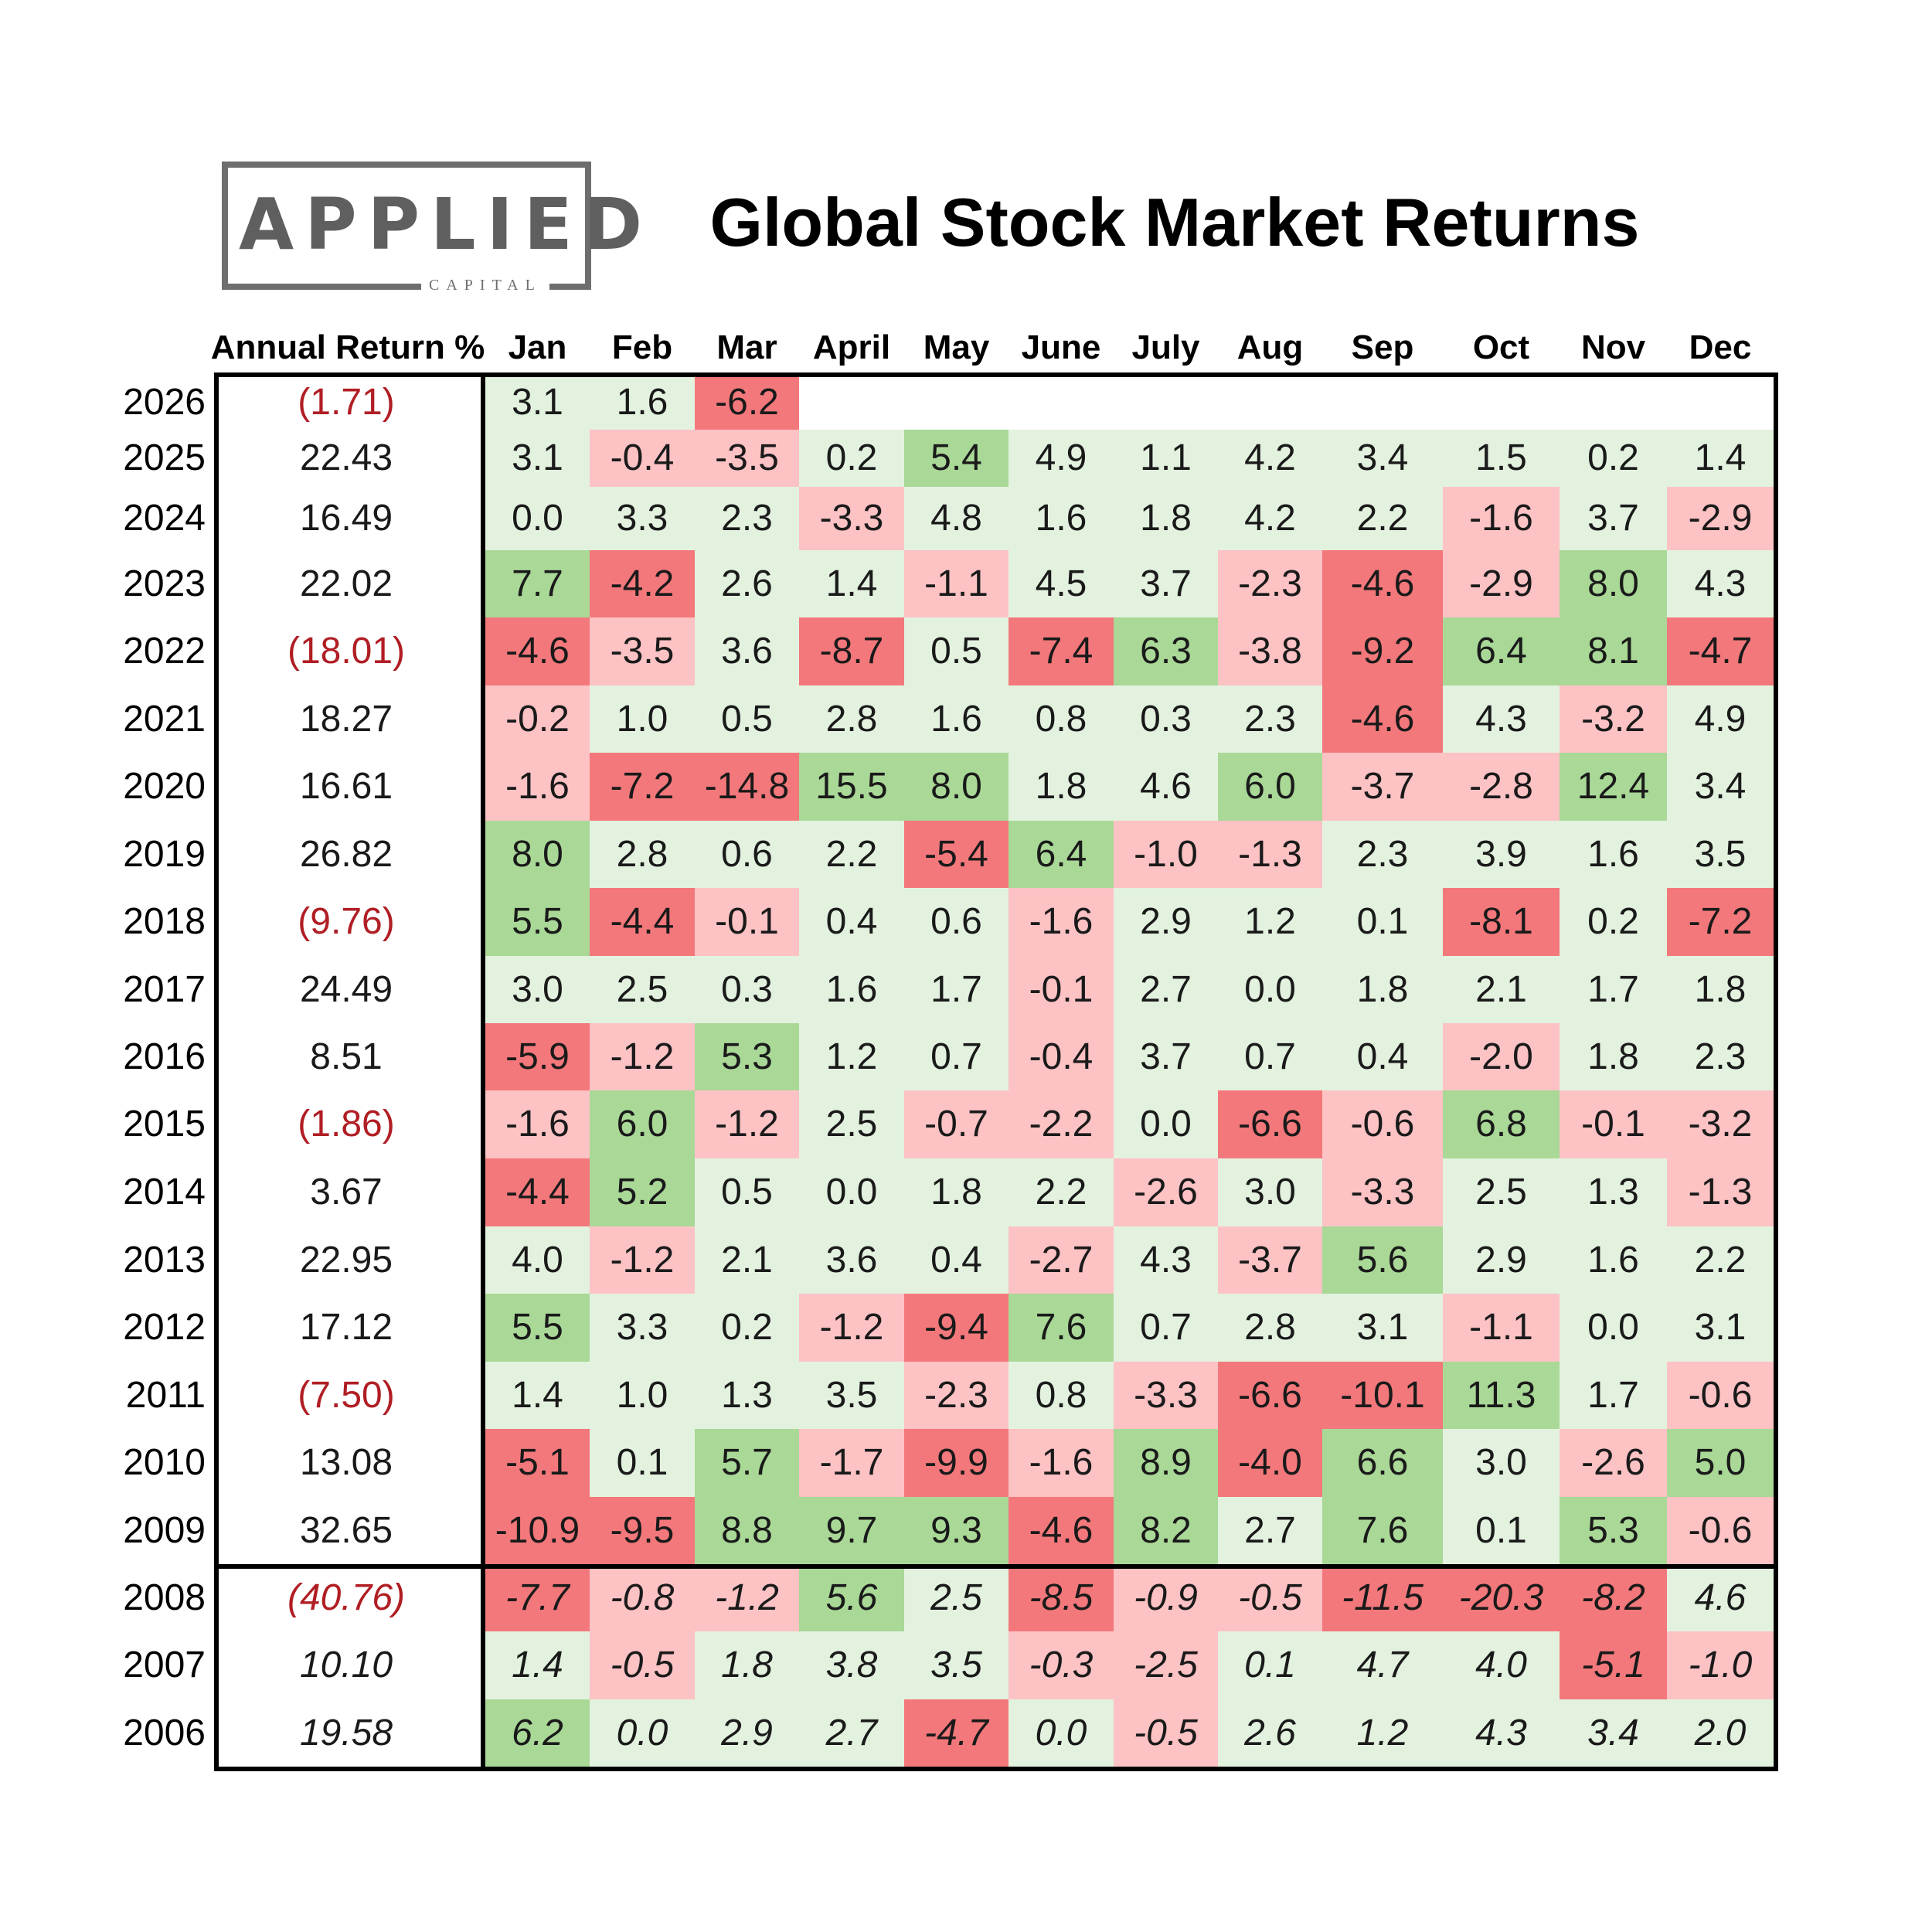 This screenshot has height=1932, width=1932. I want to click on month-return-cell: -7.7, so click(538, 1597).